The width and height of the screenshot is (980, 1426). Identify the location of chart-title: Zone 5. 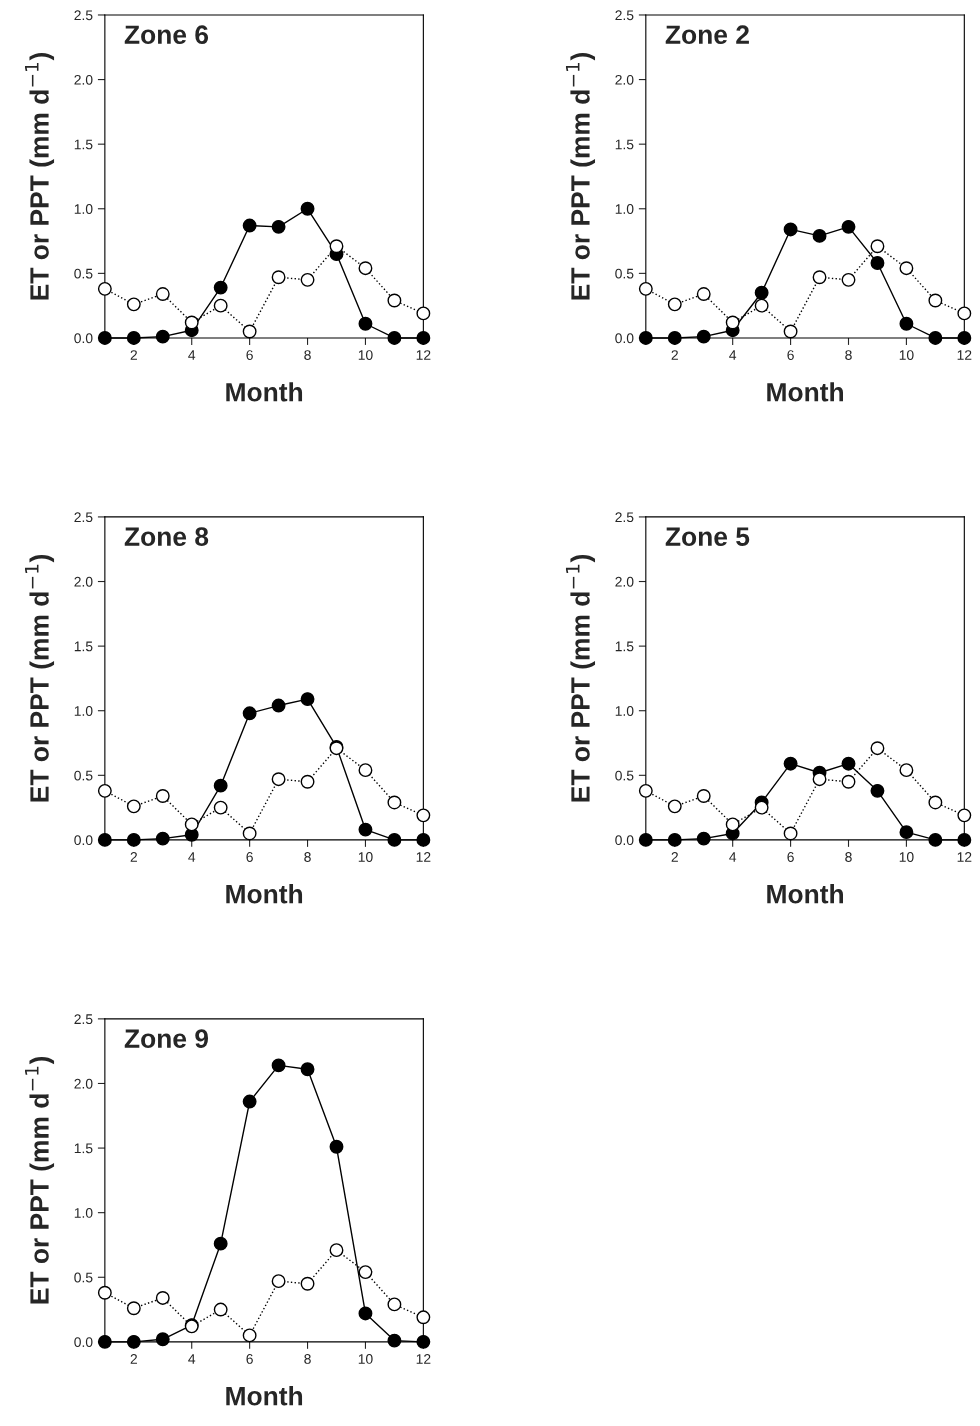
(707, 536).